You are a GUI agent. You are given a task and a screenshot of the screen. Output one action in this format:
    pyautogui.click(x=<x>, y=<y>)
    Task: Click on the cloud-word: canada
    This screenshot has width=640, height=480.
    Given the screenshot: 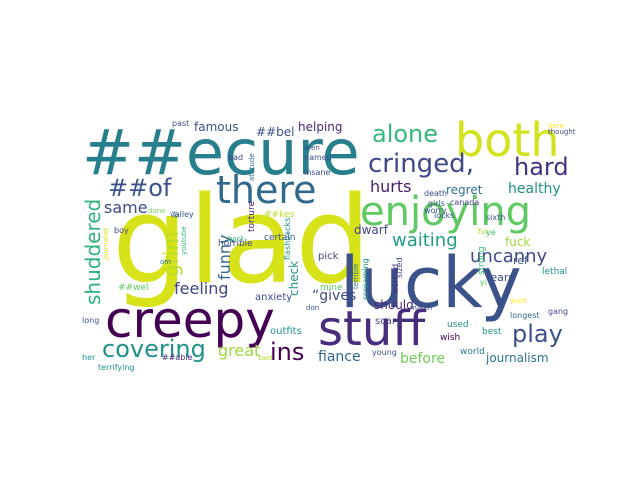 What is the action you would take?
    pyautogui.click(x=464, y=202)
    